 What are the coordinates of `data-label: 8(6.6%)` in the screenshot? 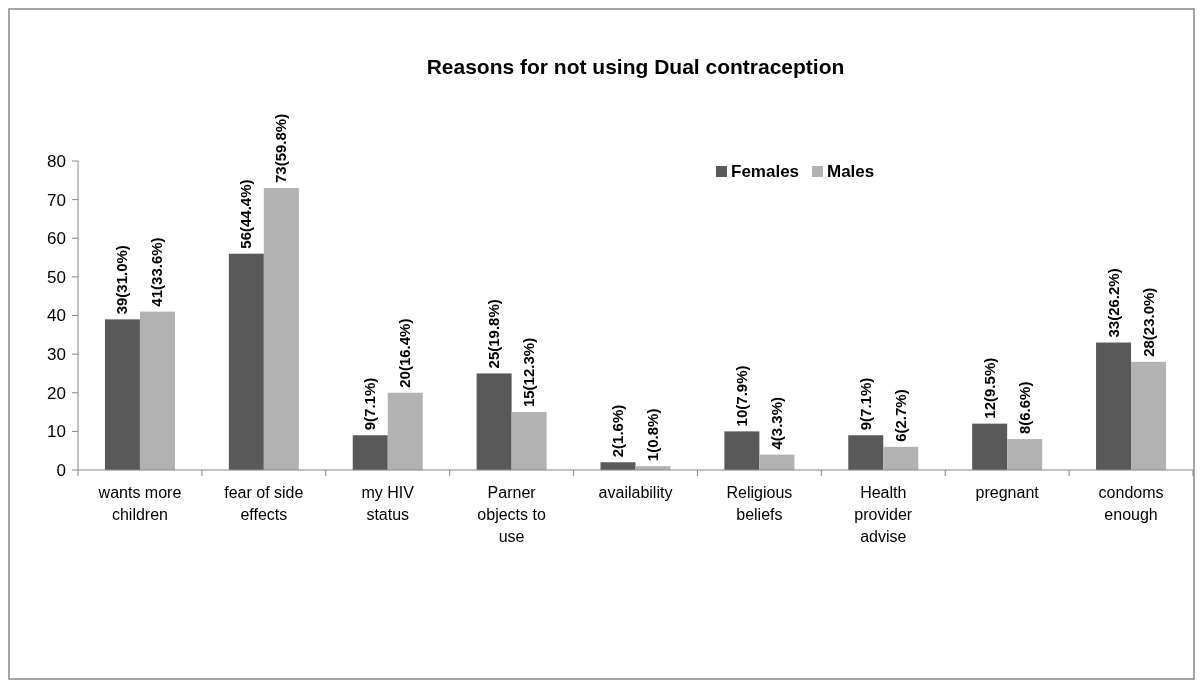 It's located at (1024, 408).